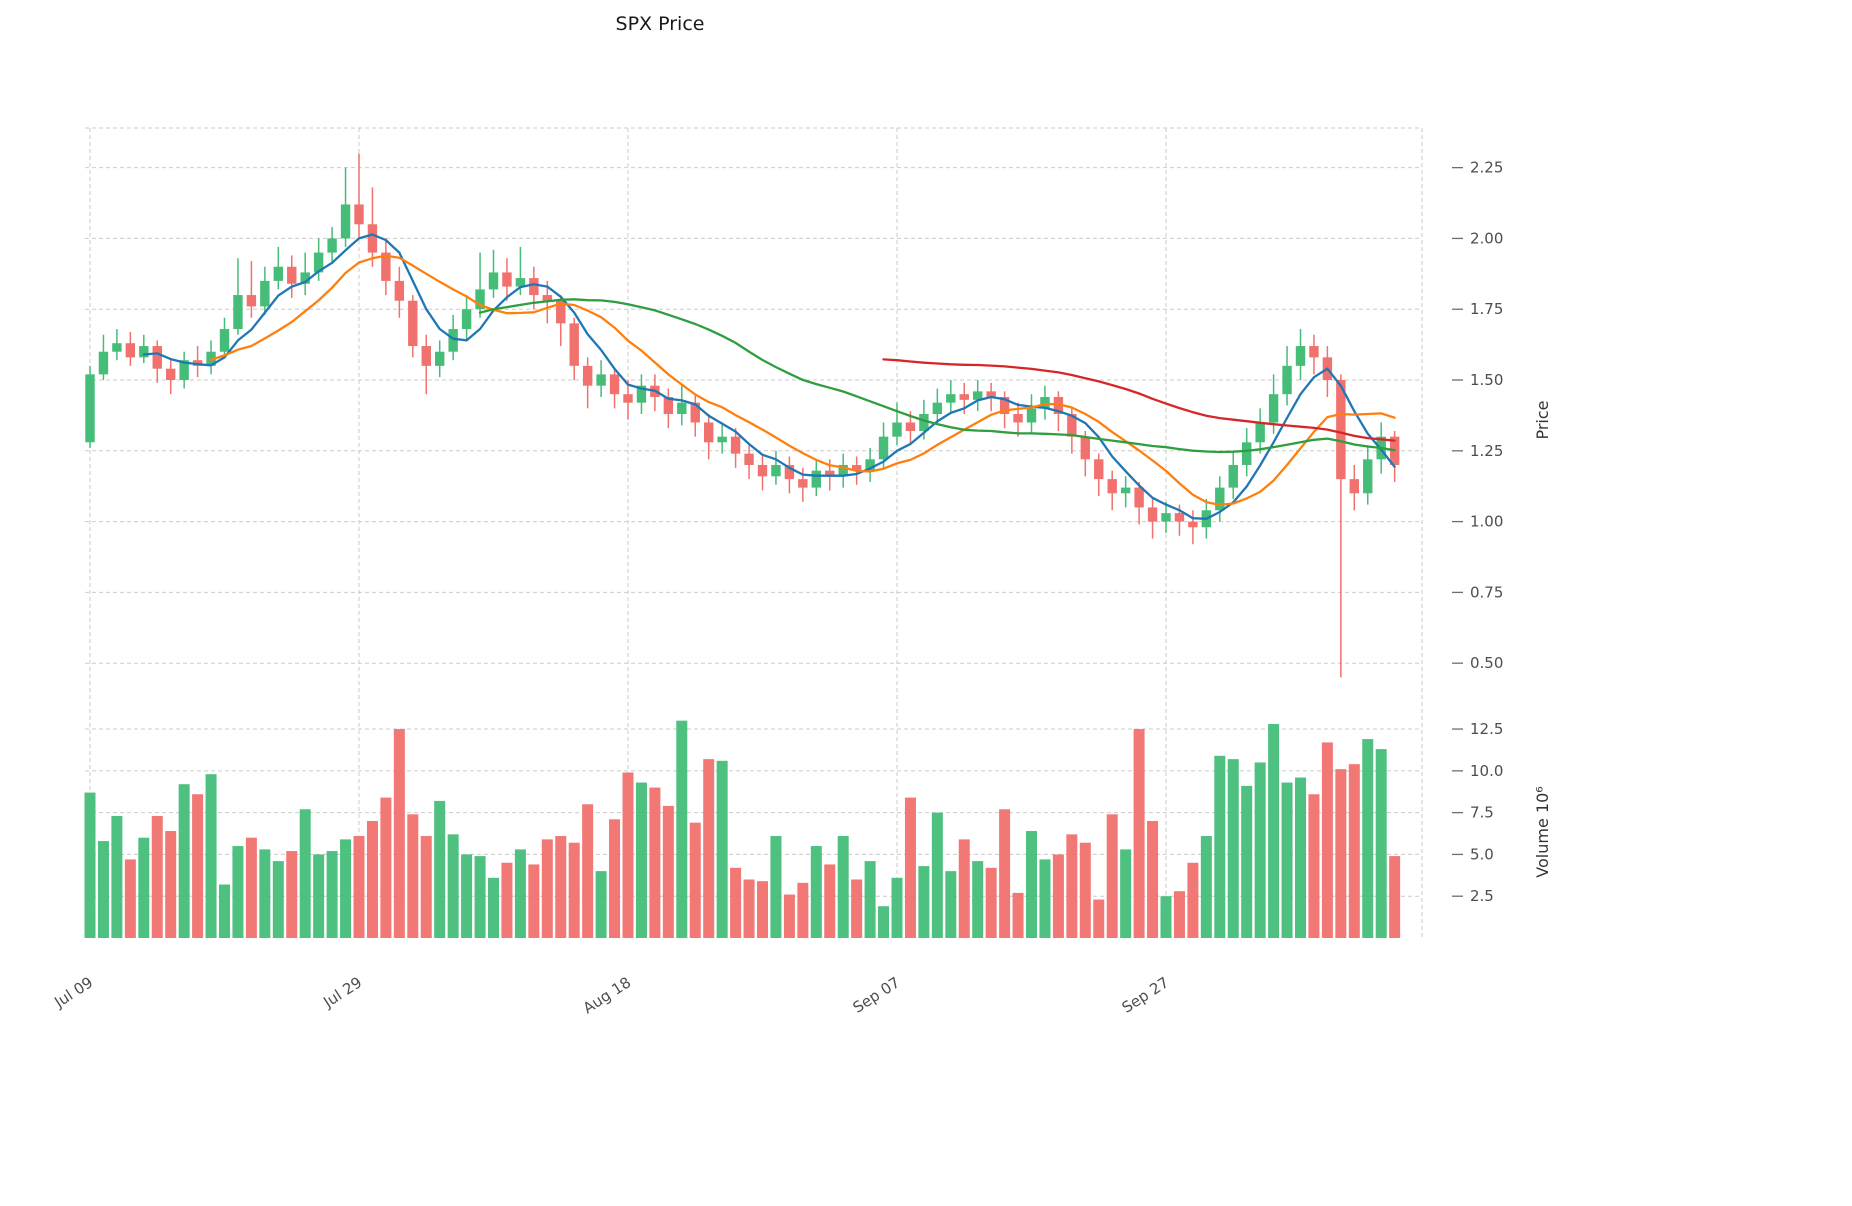  Describe the element at coordinates (1482, 896) in the screenshot. I see `volume-tick-label: 2.5` at that location.